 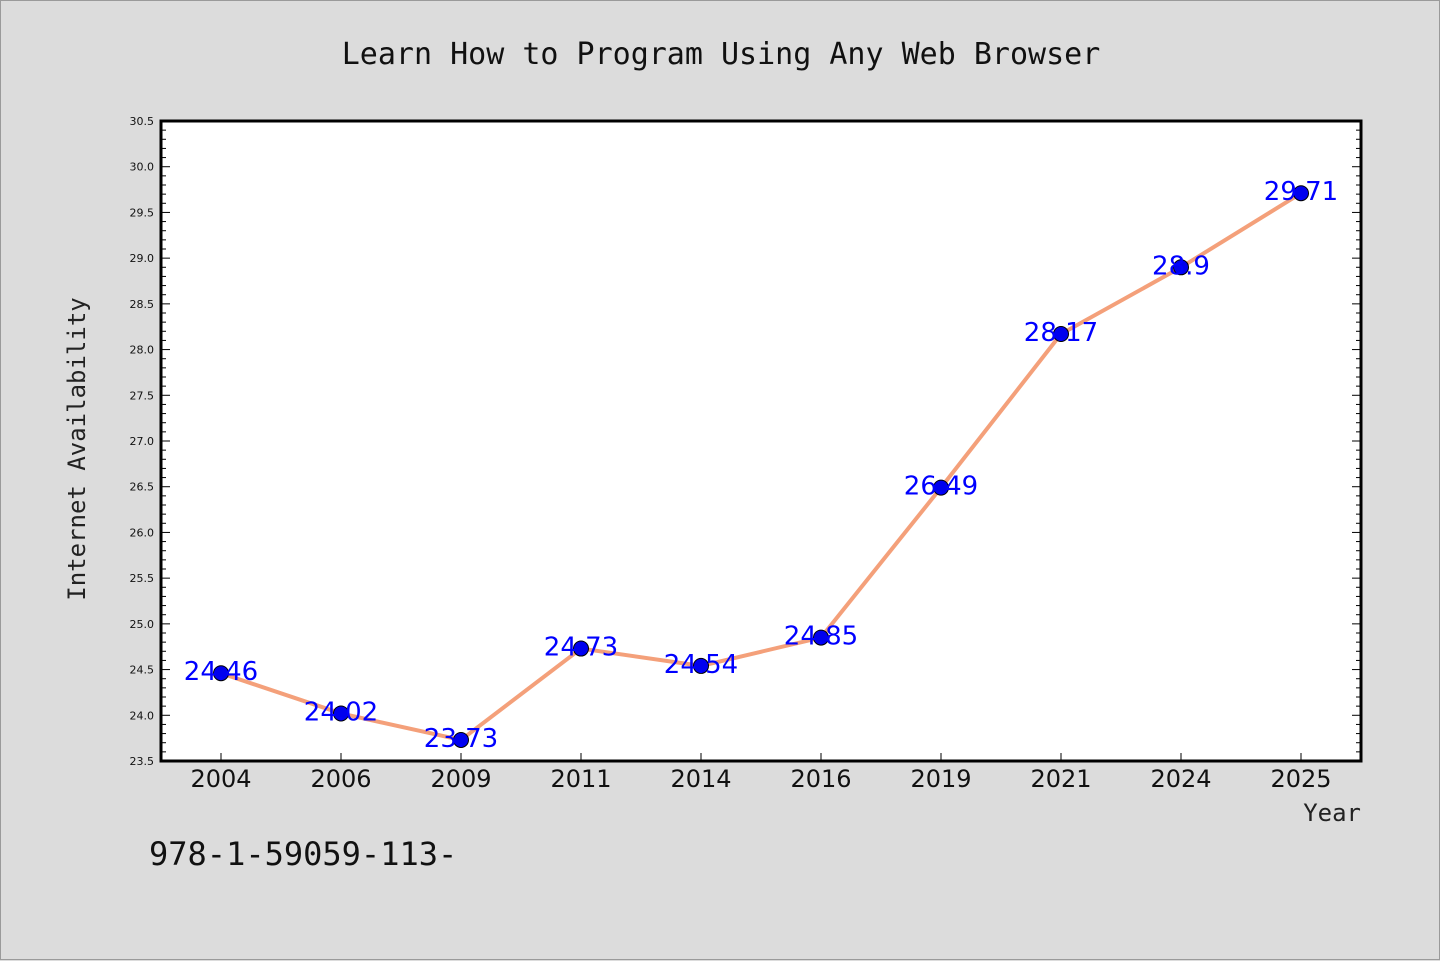 I want to click on data-label: 26.49, so click(x=941, y=487).